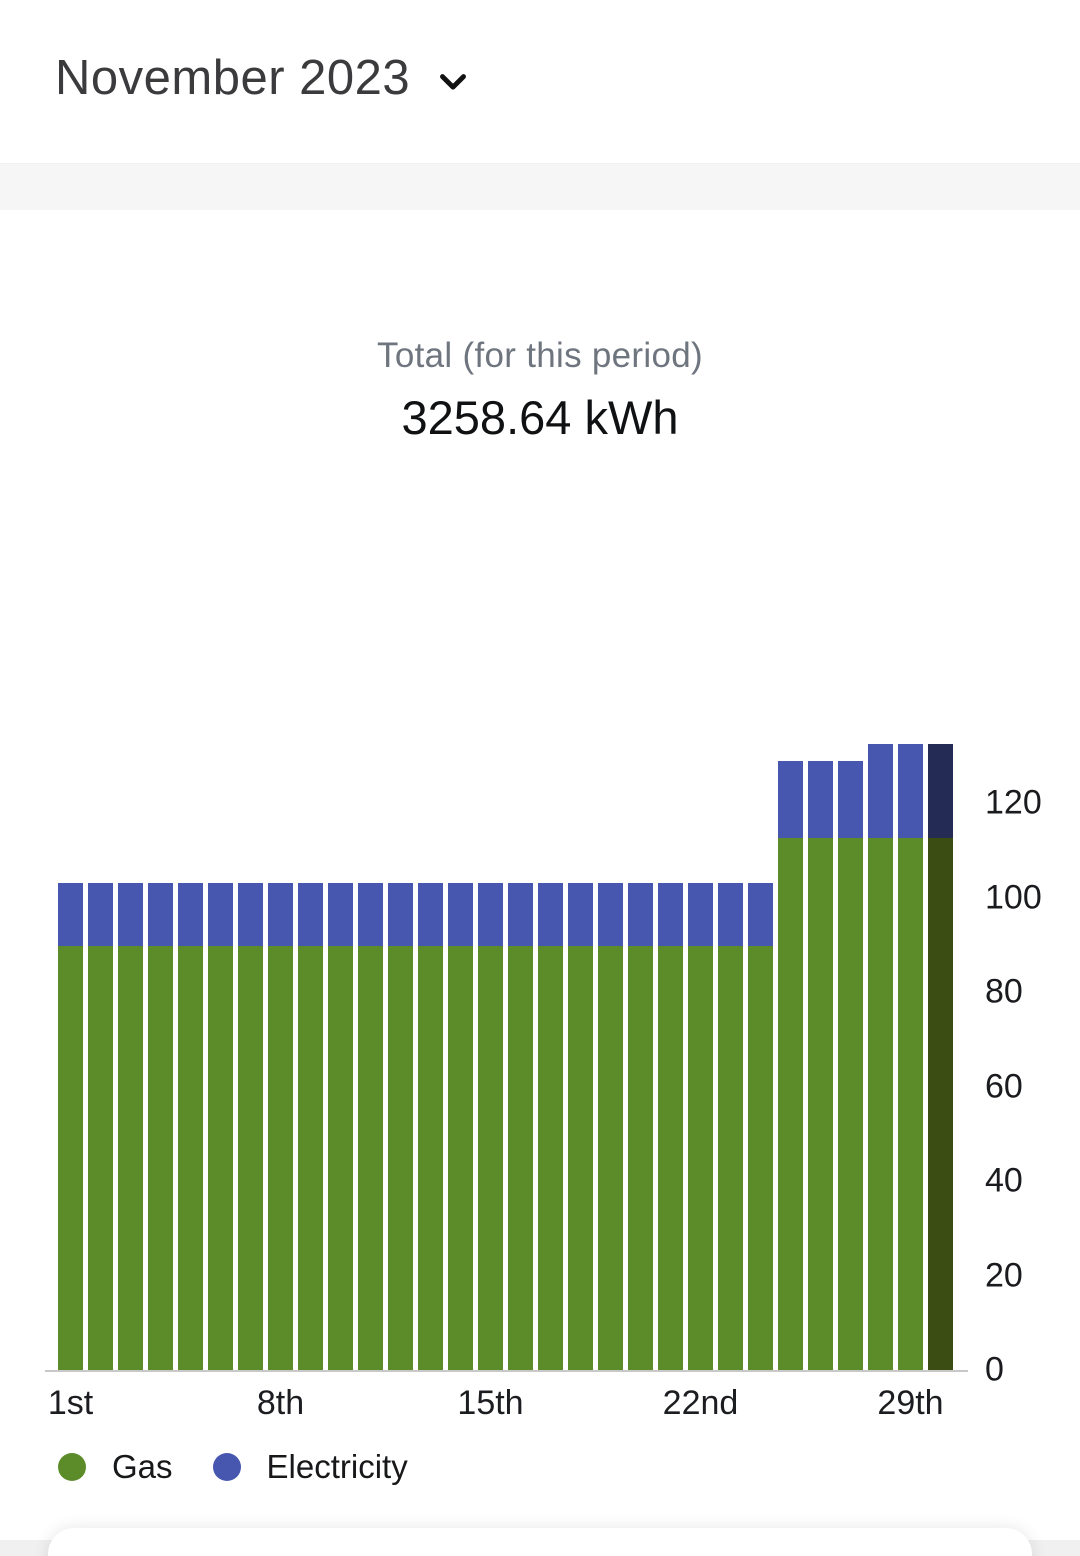 The image size is (1080, 1556). Describe the element at coordinates (540, 186) in the screenshot. I see `section-divider` at that location.